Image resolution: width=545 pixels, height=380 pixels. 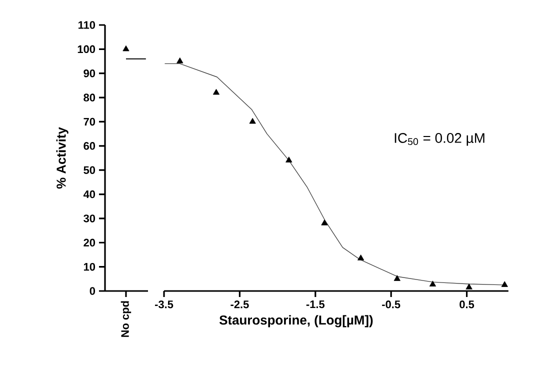 I want to click on y-tick-label: 10, so click(x=90, y=266).